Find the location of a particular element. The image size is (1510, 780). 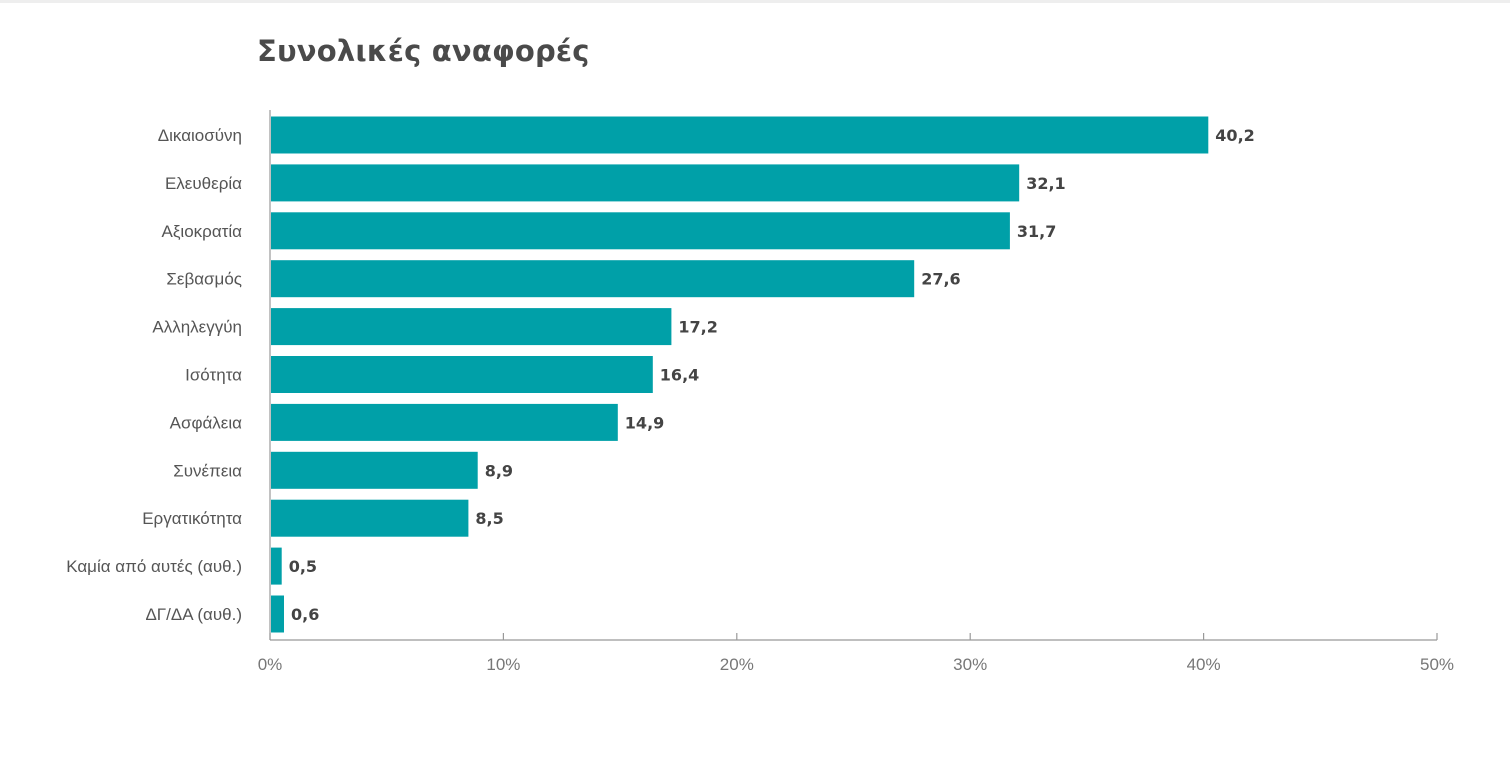

category-label: Συνέπεια is located at coordinates (207, 470).